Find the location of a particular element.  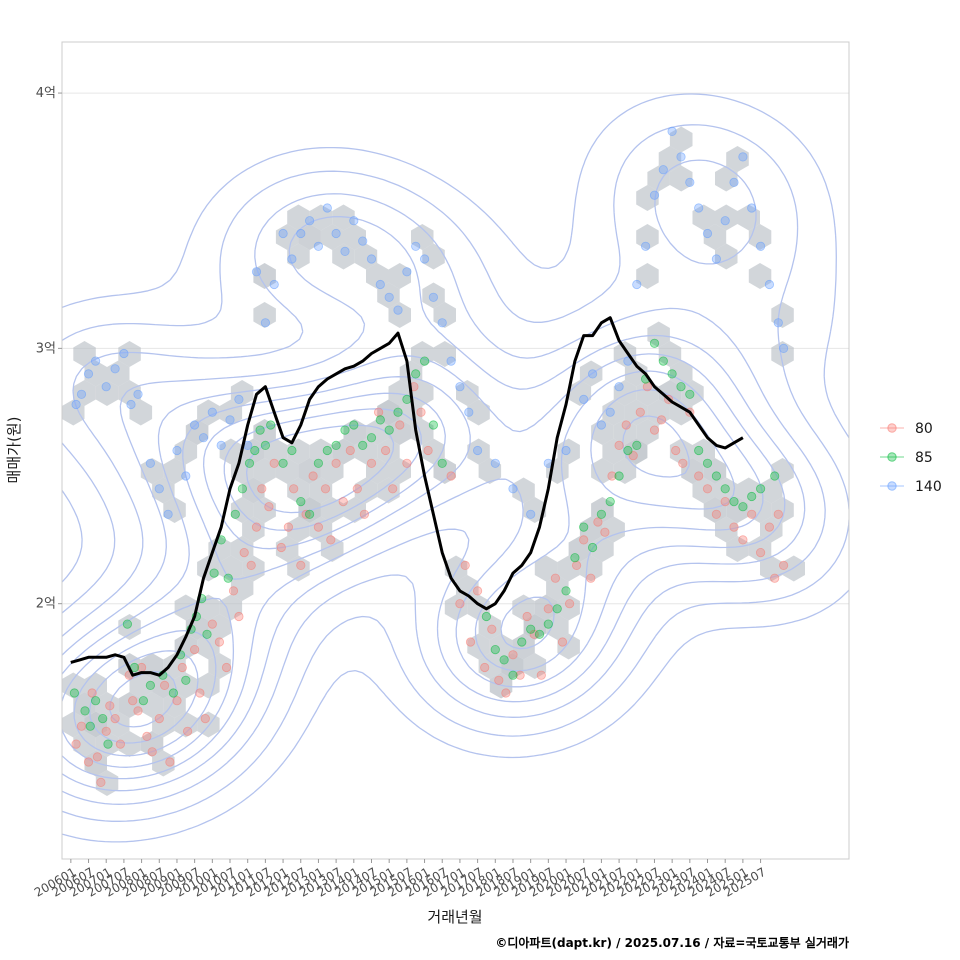

y-axis-title: 매매가(원) is located at coordinates (14, 450).